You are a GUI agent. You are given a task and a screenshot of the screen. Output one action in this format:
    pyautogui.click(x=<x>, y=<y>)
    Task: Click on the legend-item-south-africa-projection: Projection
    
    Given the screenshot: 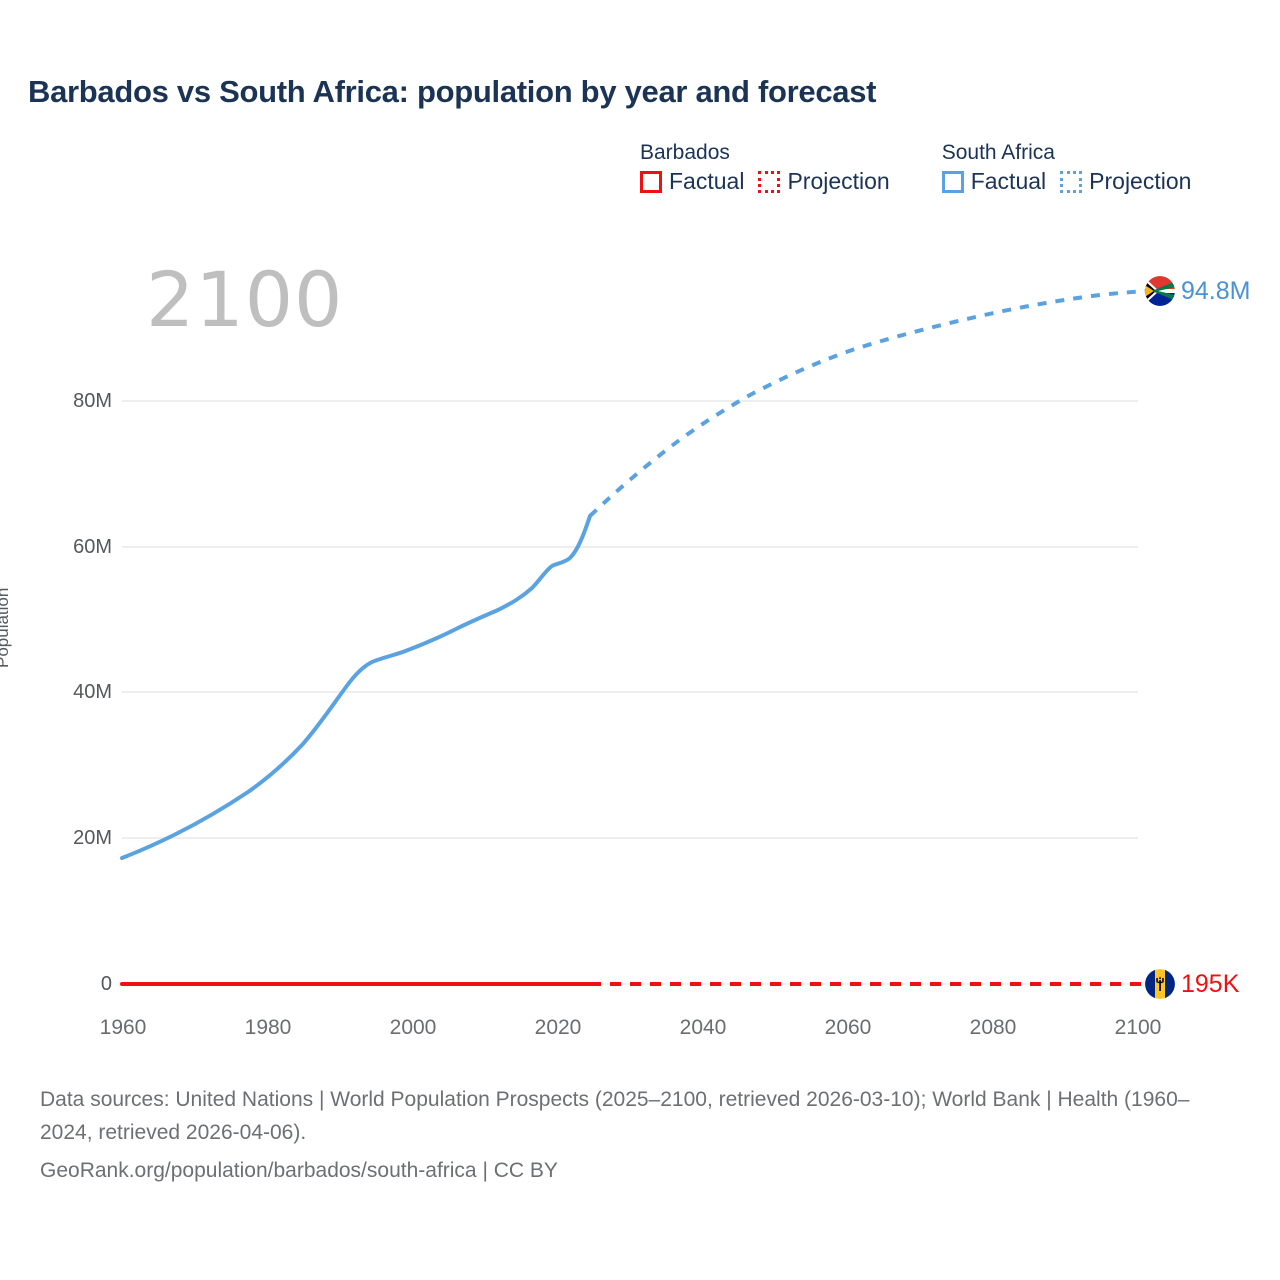 What is the action you would take?
    pyautogui.click(x=1125, y=181)
    